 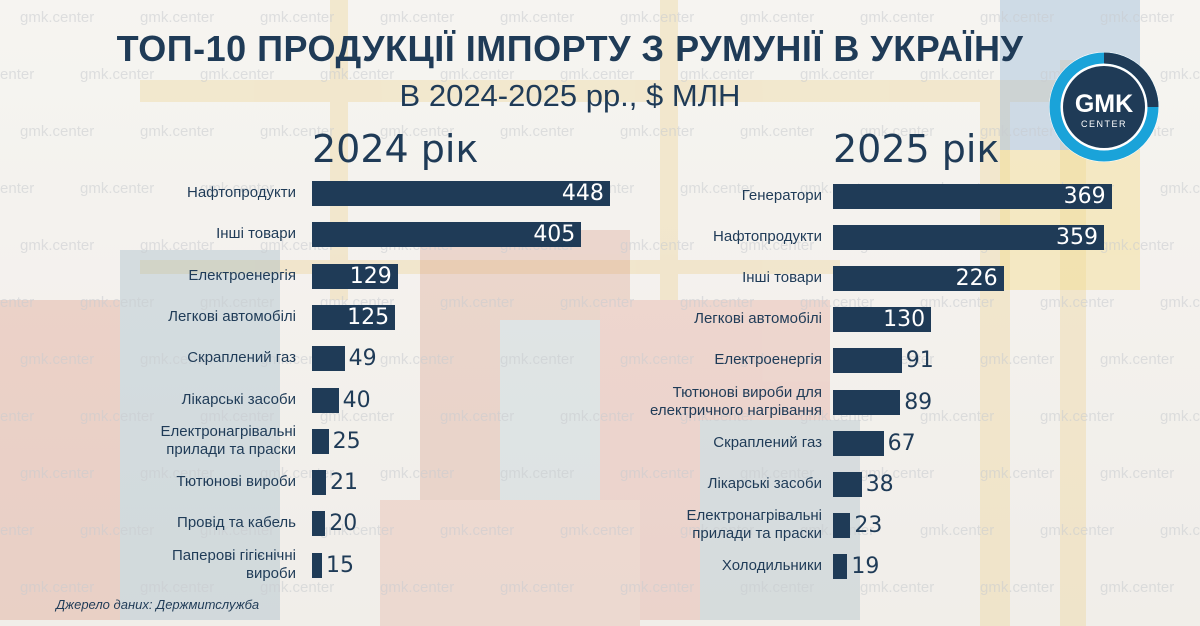 What do you see at coordinates (343, 483) in the screenshot?
I see `data-label: 21` at bounding box center [343, 483].